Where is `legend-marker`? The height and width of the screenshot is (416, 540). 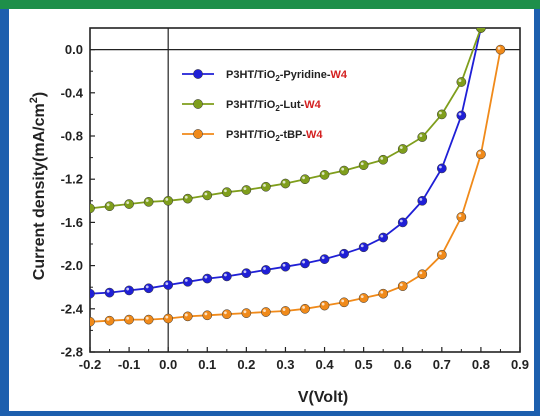
legend-marker is located at coordinates (198, 134).